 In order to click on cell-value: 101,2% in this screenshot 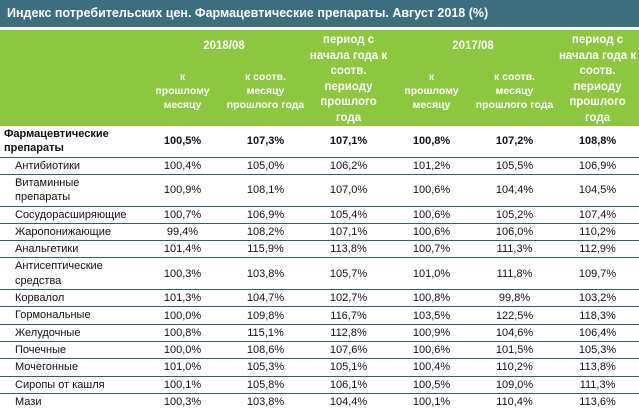, I will do `click(432, 166)`.